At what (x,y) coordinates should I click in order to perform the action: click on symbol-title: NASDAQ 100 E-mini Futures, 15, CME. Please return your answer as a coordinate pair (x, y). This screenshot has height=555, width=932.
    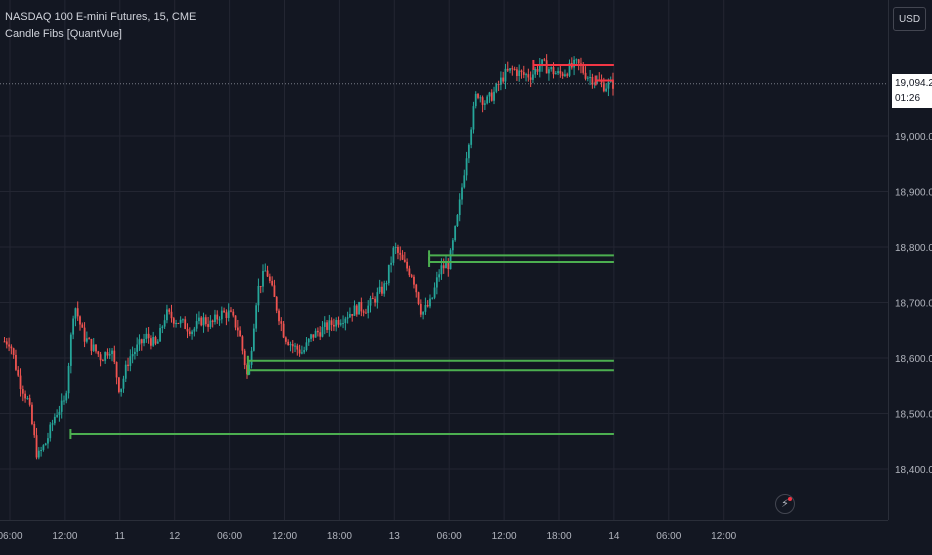
    Looking at the image, I should click on (101, 17).